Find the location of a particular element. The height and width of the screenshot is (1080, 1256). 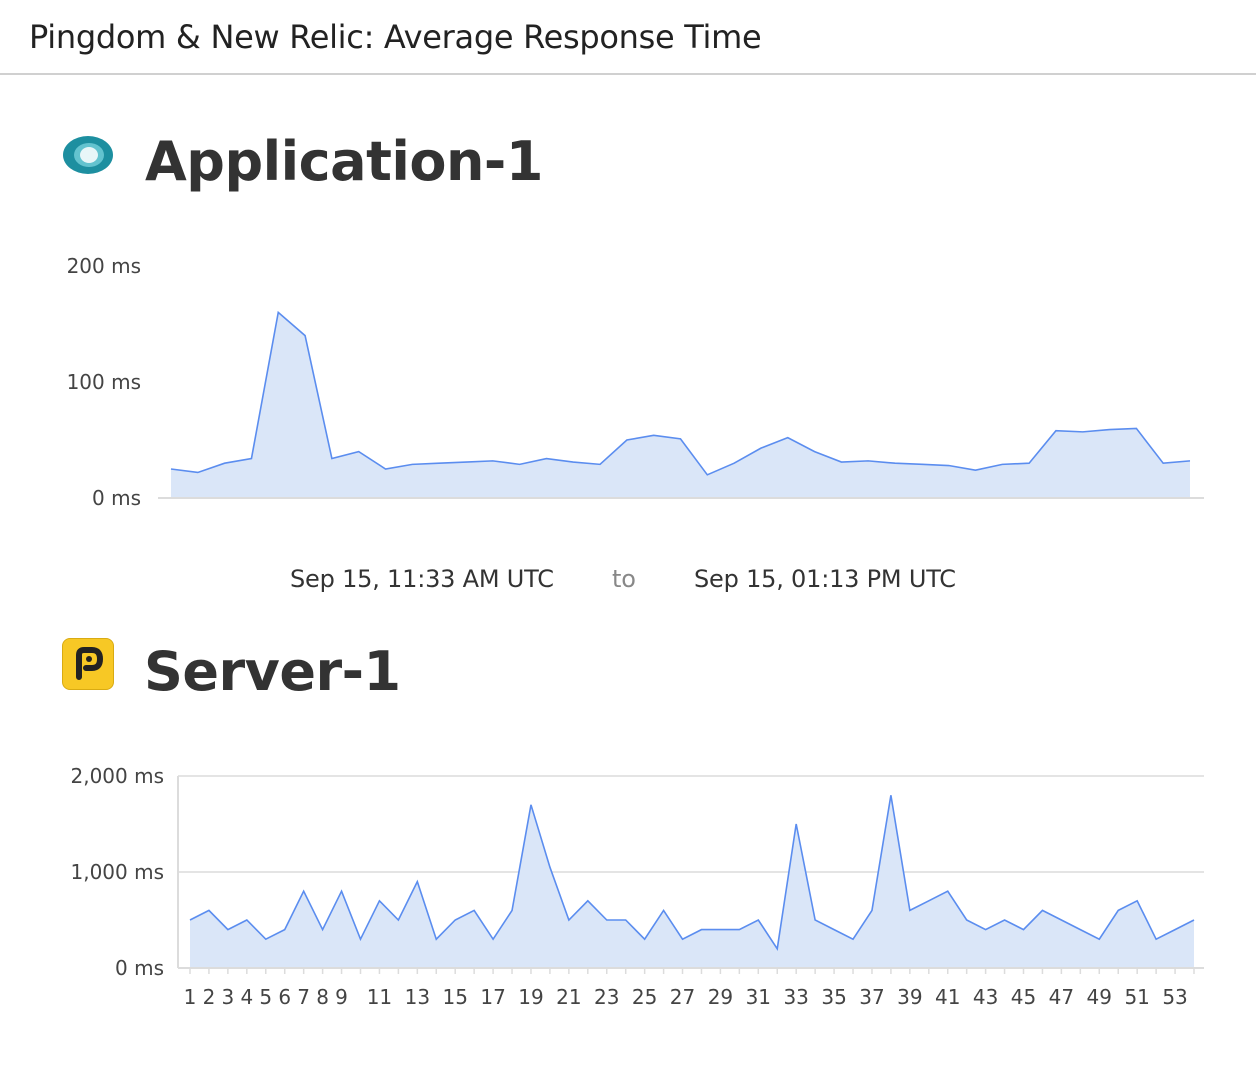

range-end: Sep 15, 01:13 PM UTC is located at coordinates (825, 579).